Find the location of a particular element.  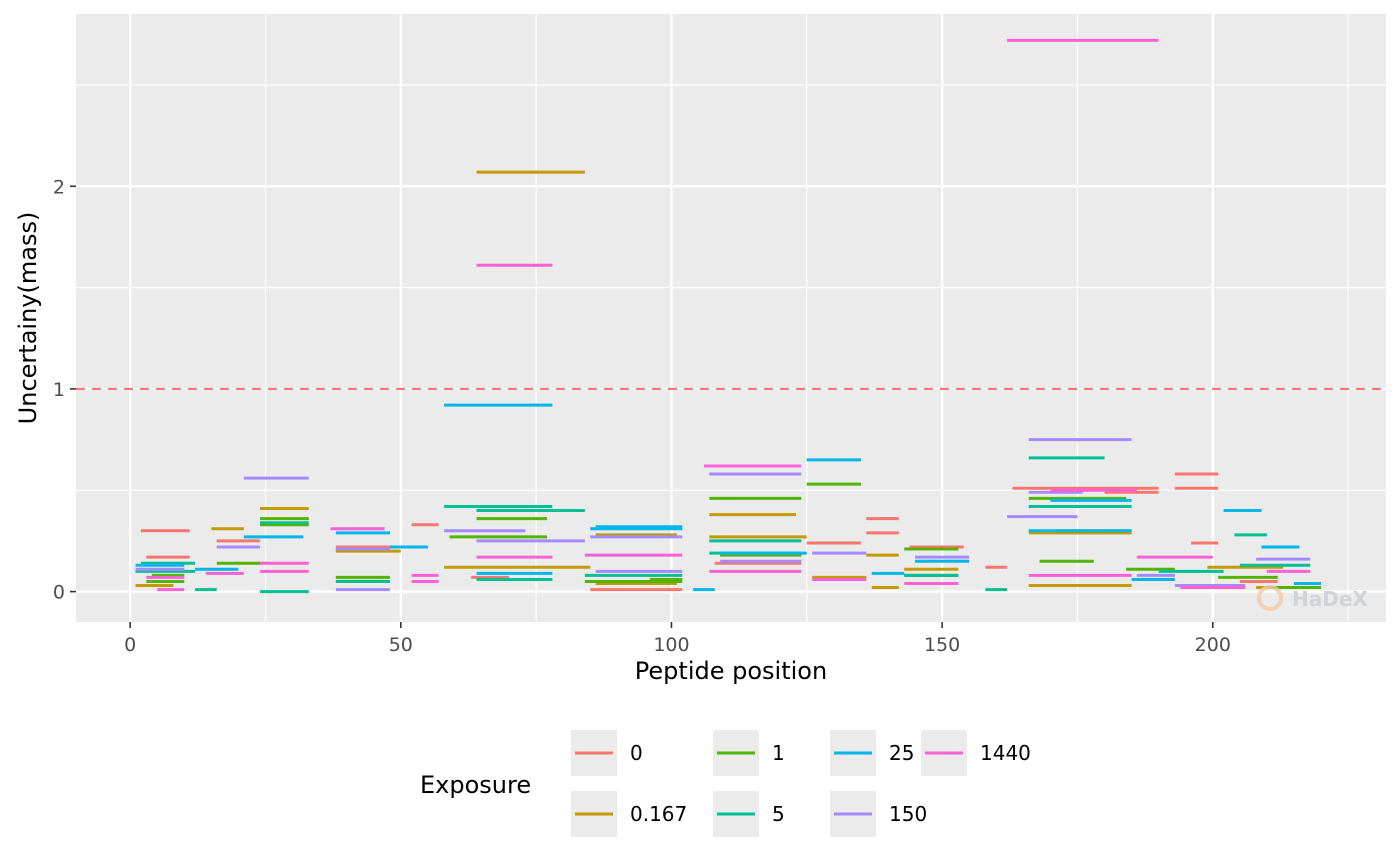

watermark: HaDeX is located at coordinates (1312, 598).